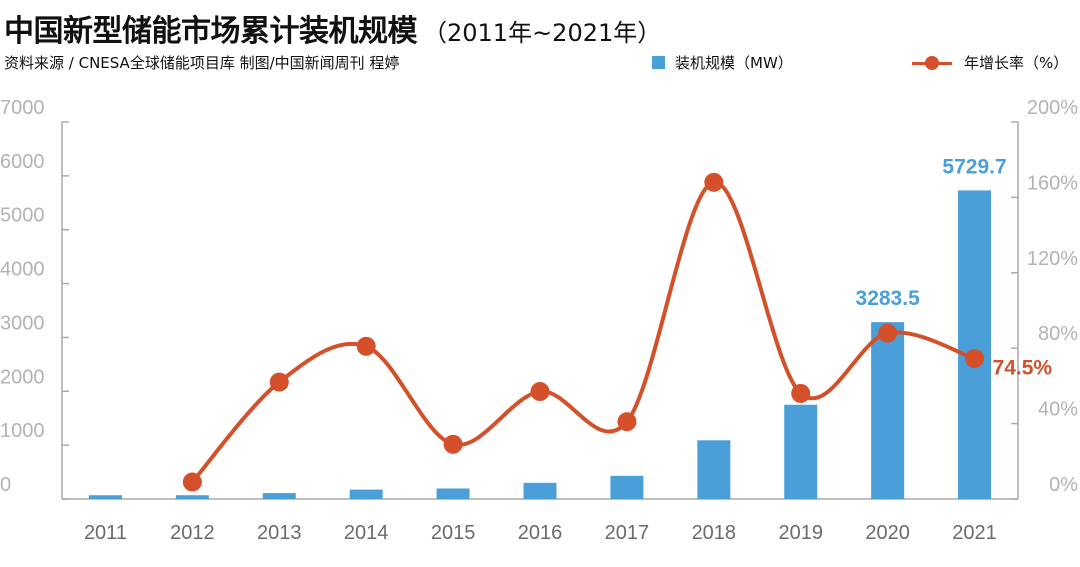 This screenshot has width=1080, height=567. I want to click on legend-line-swatch, so click(932, 62).